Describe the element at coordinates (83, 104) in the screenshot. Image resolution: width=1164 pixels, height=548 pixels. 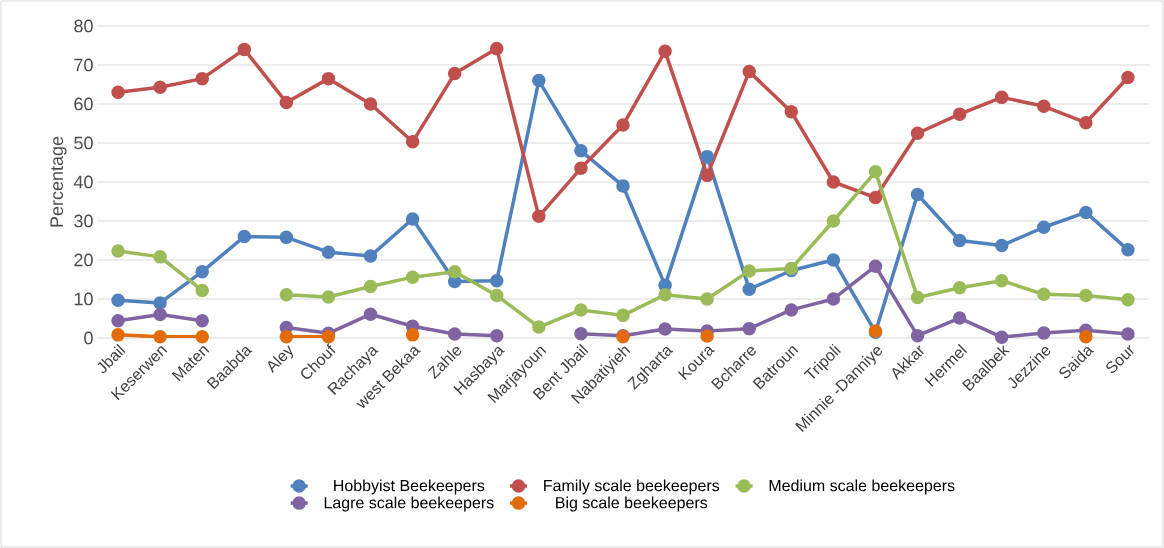
I see `y-tick-label: 60` at that location.